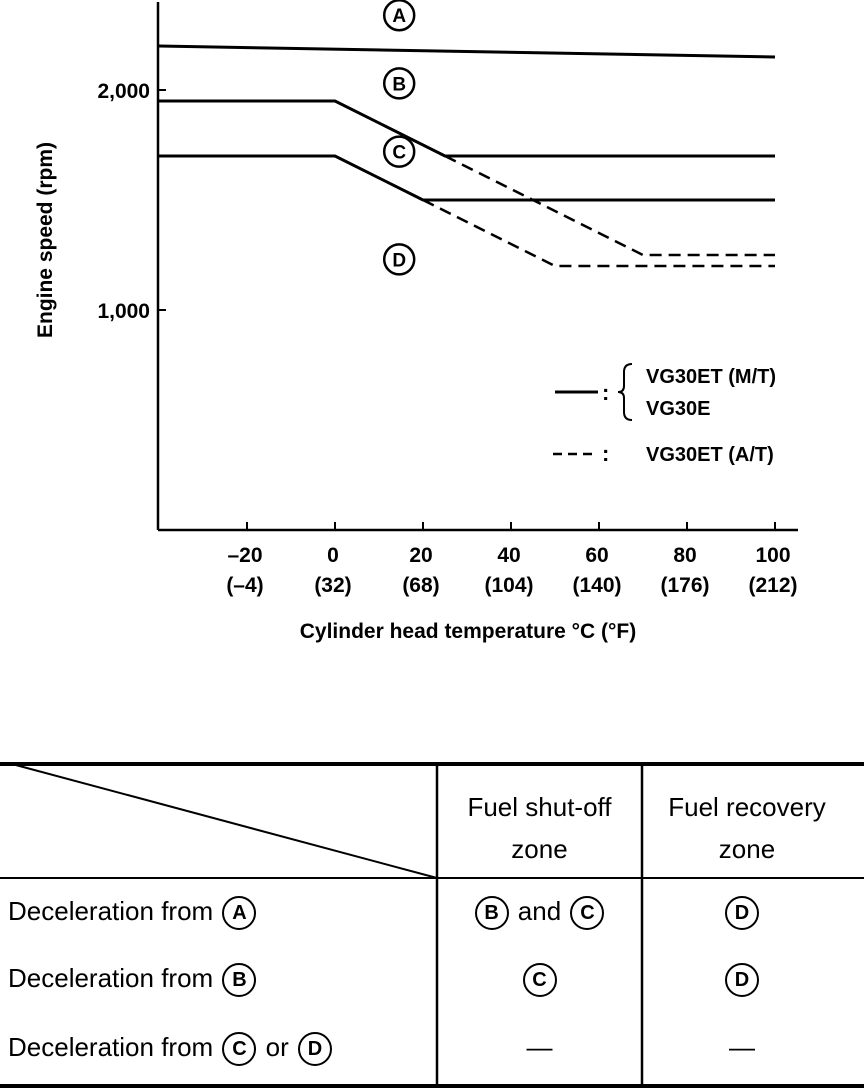 This screenshot has width=864, height=1090. Describe the element at coordinates (625, 392) in the screenshot. I see `legend-brace` at that location.